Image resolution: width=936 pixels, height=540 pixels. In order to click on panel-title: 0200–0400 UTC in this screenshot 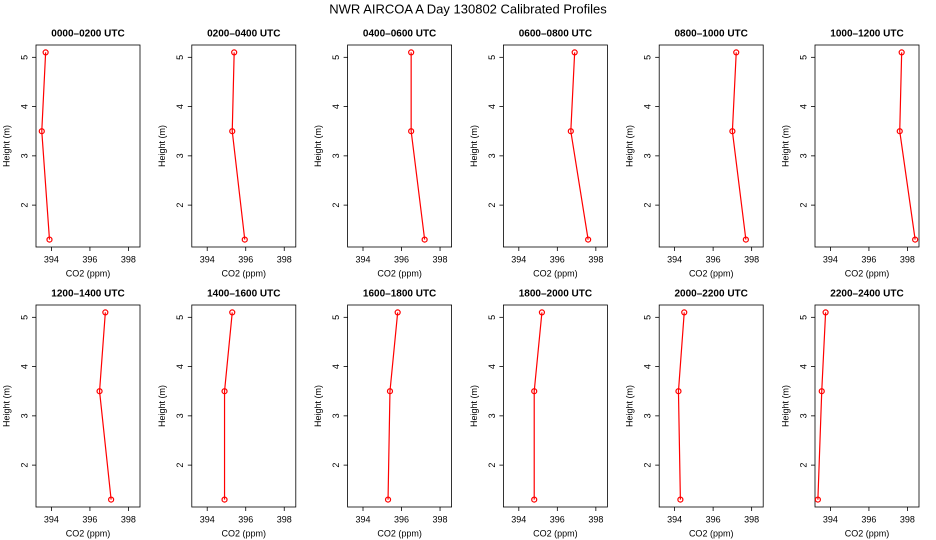, I will do `click(243, 34)`.